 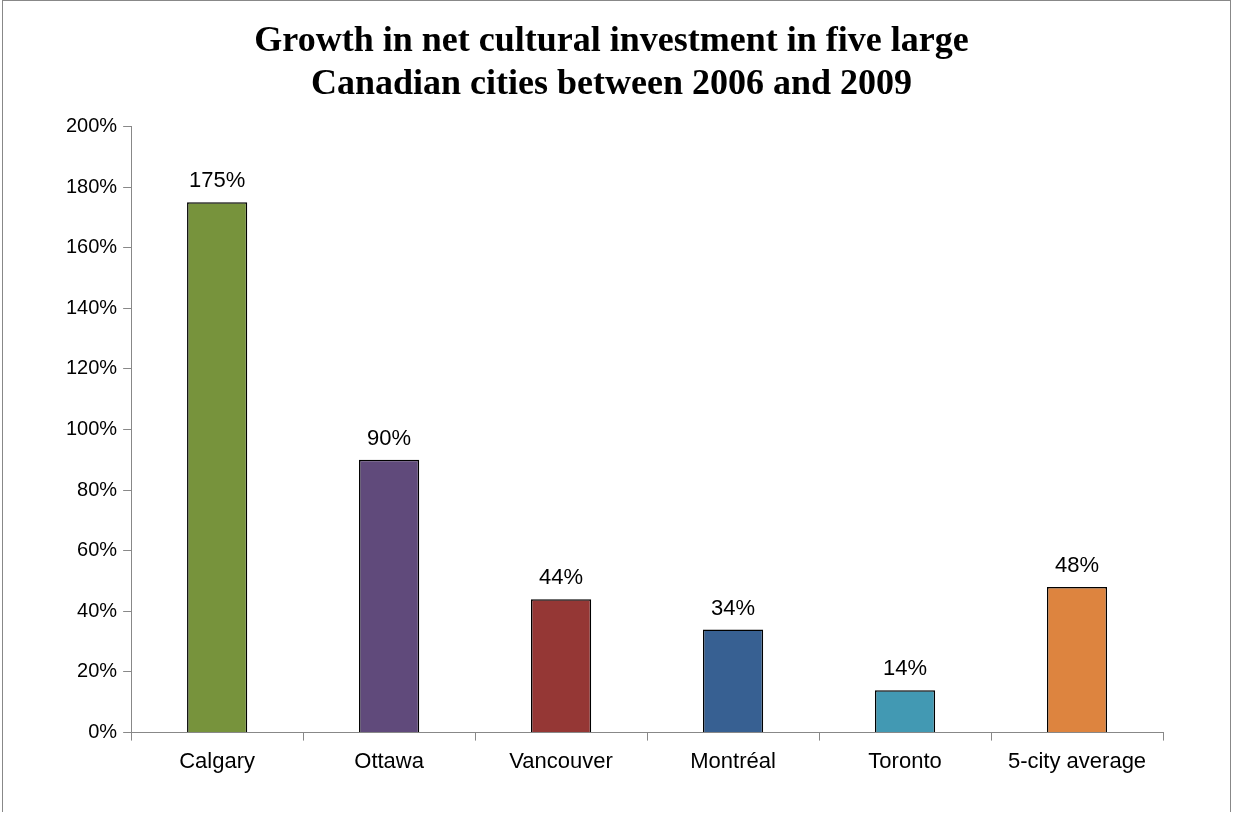 What do you see at coordinates (97, 670) in the screenshot?
I see `y-tick-label: 20%` at bounding box center [97, 670].